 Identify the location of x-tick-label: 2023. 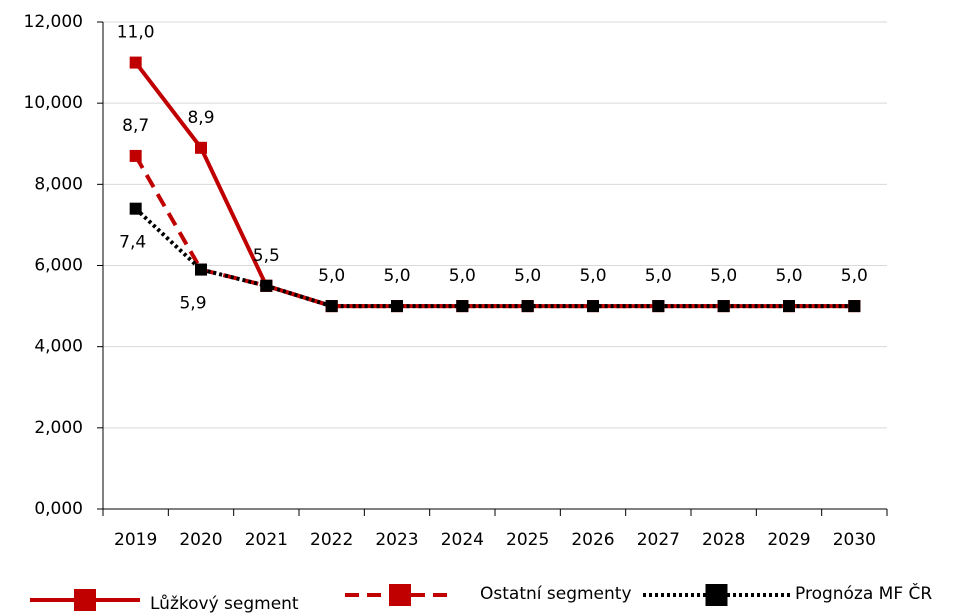
(396, 540).